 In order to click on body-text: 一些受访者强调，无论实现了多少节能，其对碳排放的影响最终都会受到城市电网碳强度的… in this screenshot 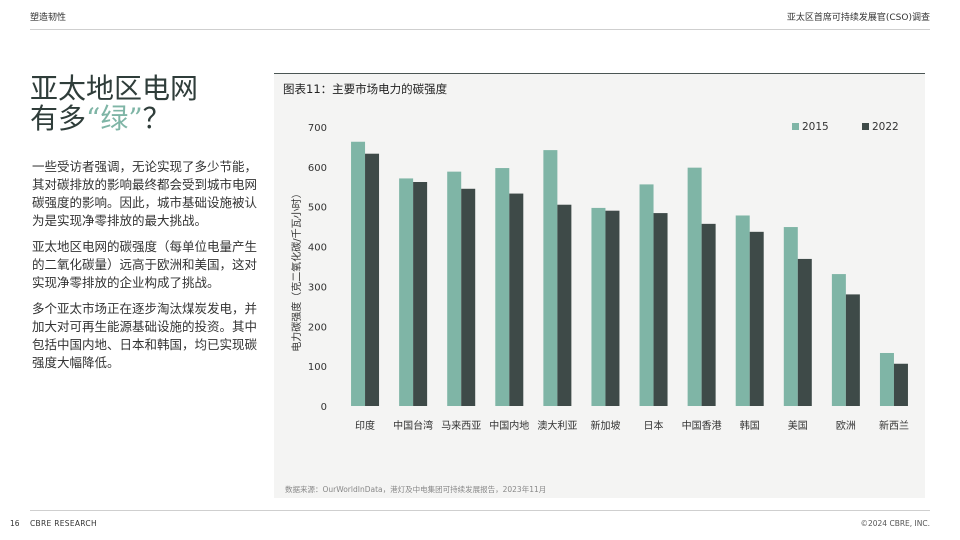, I will do `click(146, 269)`.